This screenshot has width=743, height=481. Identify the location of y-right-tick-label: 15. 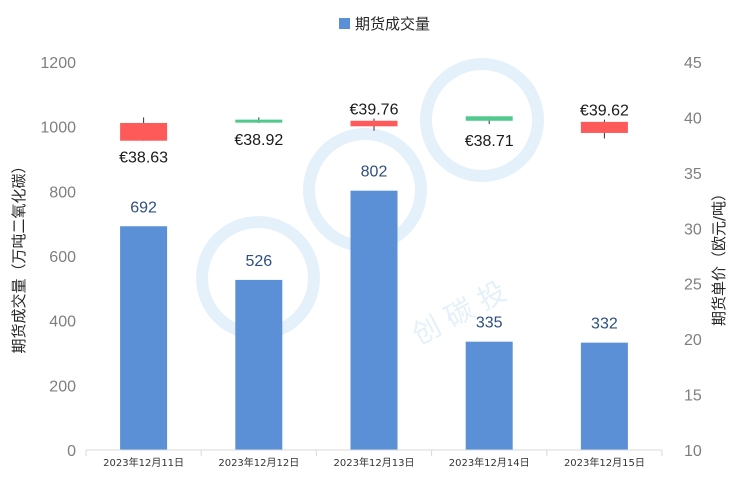
(693, 396).